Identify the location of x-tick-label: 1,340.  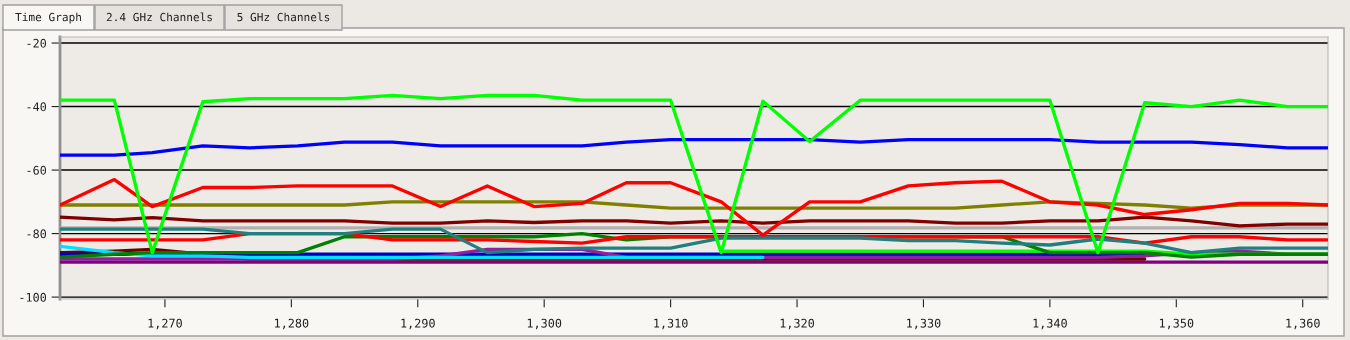
(1050, 324).